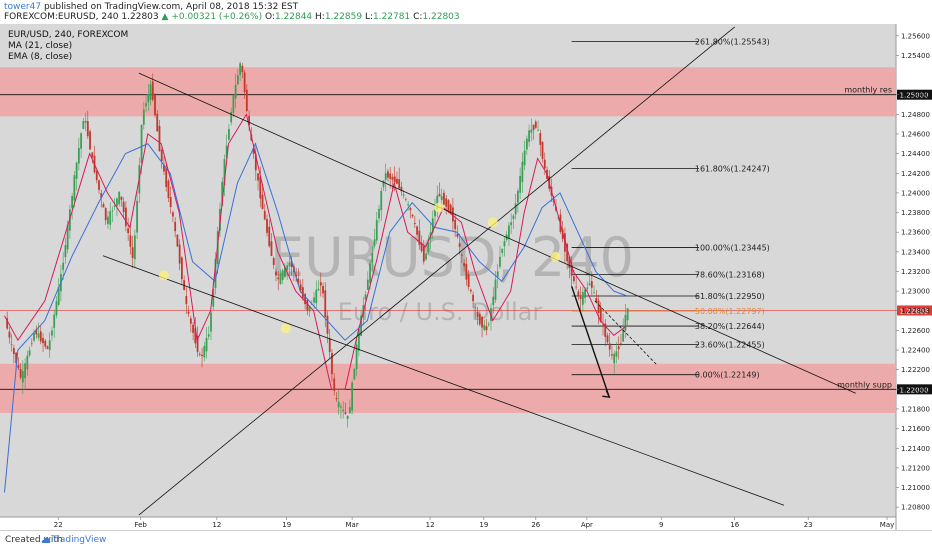 The height and width of the screenshot is (551, 932). Describe the element at coordinates (216, 525) in the screenshot. I see `time-tick-label: 12` at that location.